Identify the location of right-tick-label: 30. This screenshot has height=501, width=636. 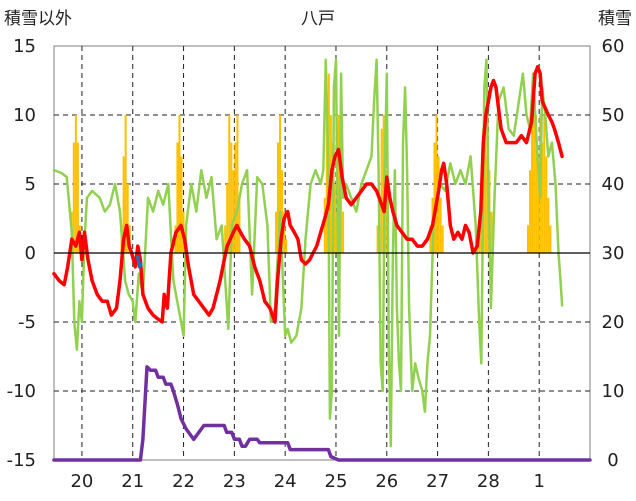
(613, 253).